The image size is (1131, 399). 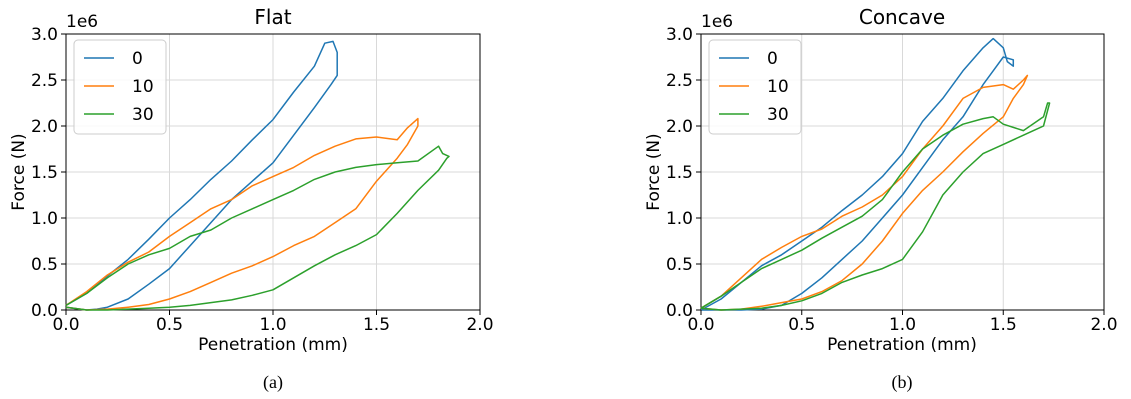 What do you see at coordinates (272, 17) in the screenshot?
I see `chart-title: Flat` at bounding box center [272, 17].